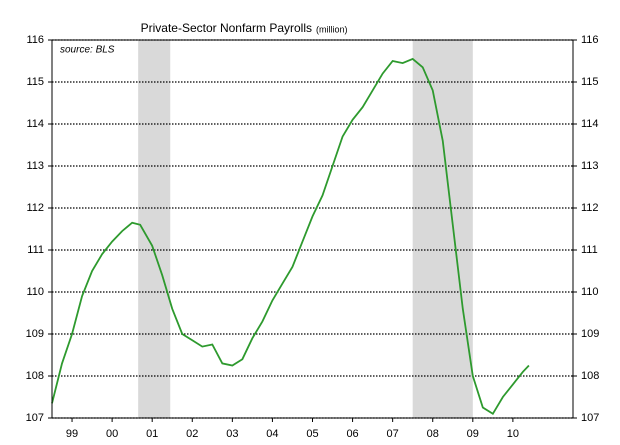 This screenshot has width=620, height=445. Describe the element at coordinates (590, 166) in the screenshot. I see `y2-tick-label: 113` at that location.